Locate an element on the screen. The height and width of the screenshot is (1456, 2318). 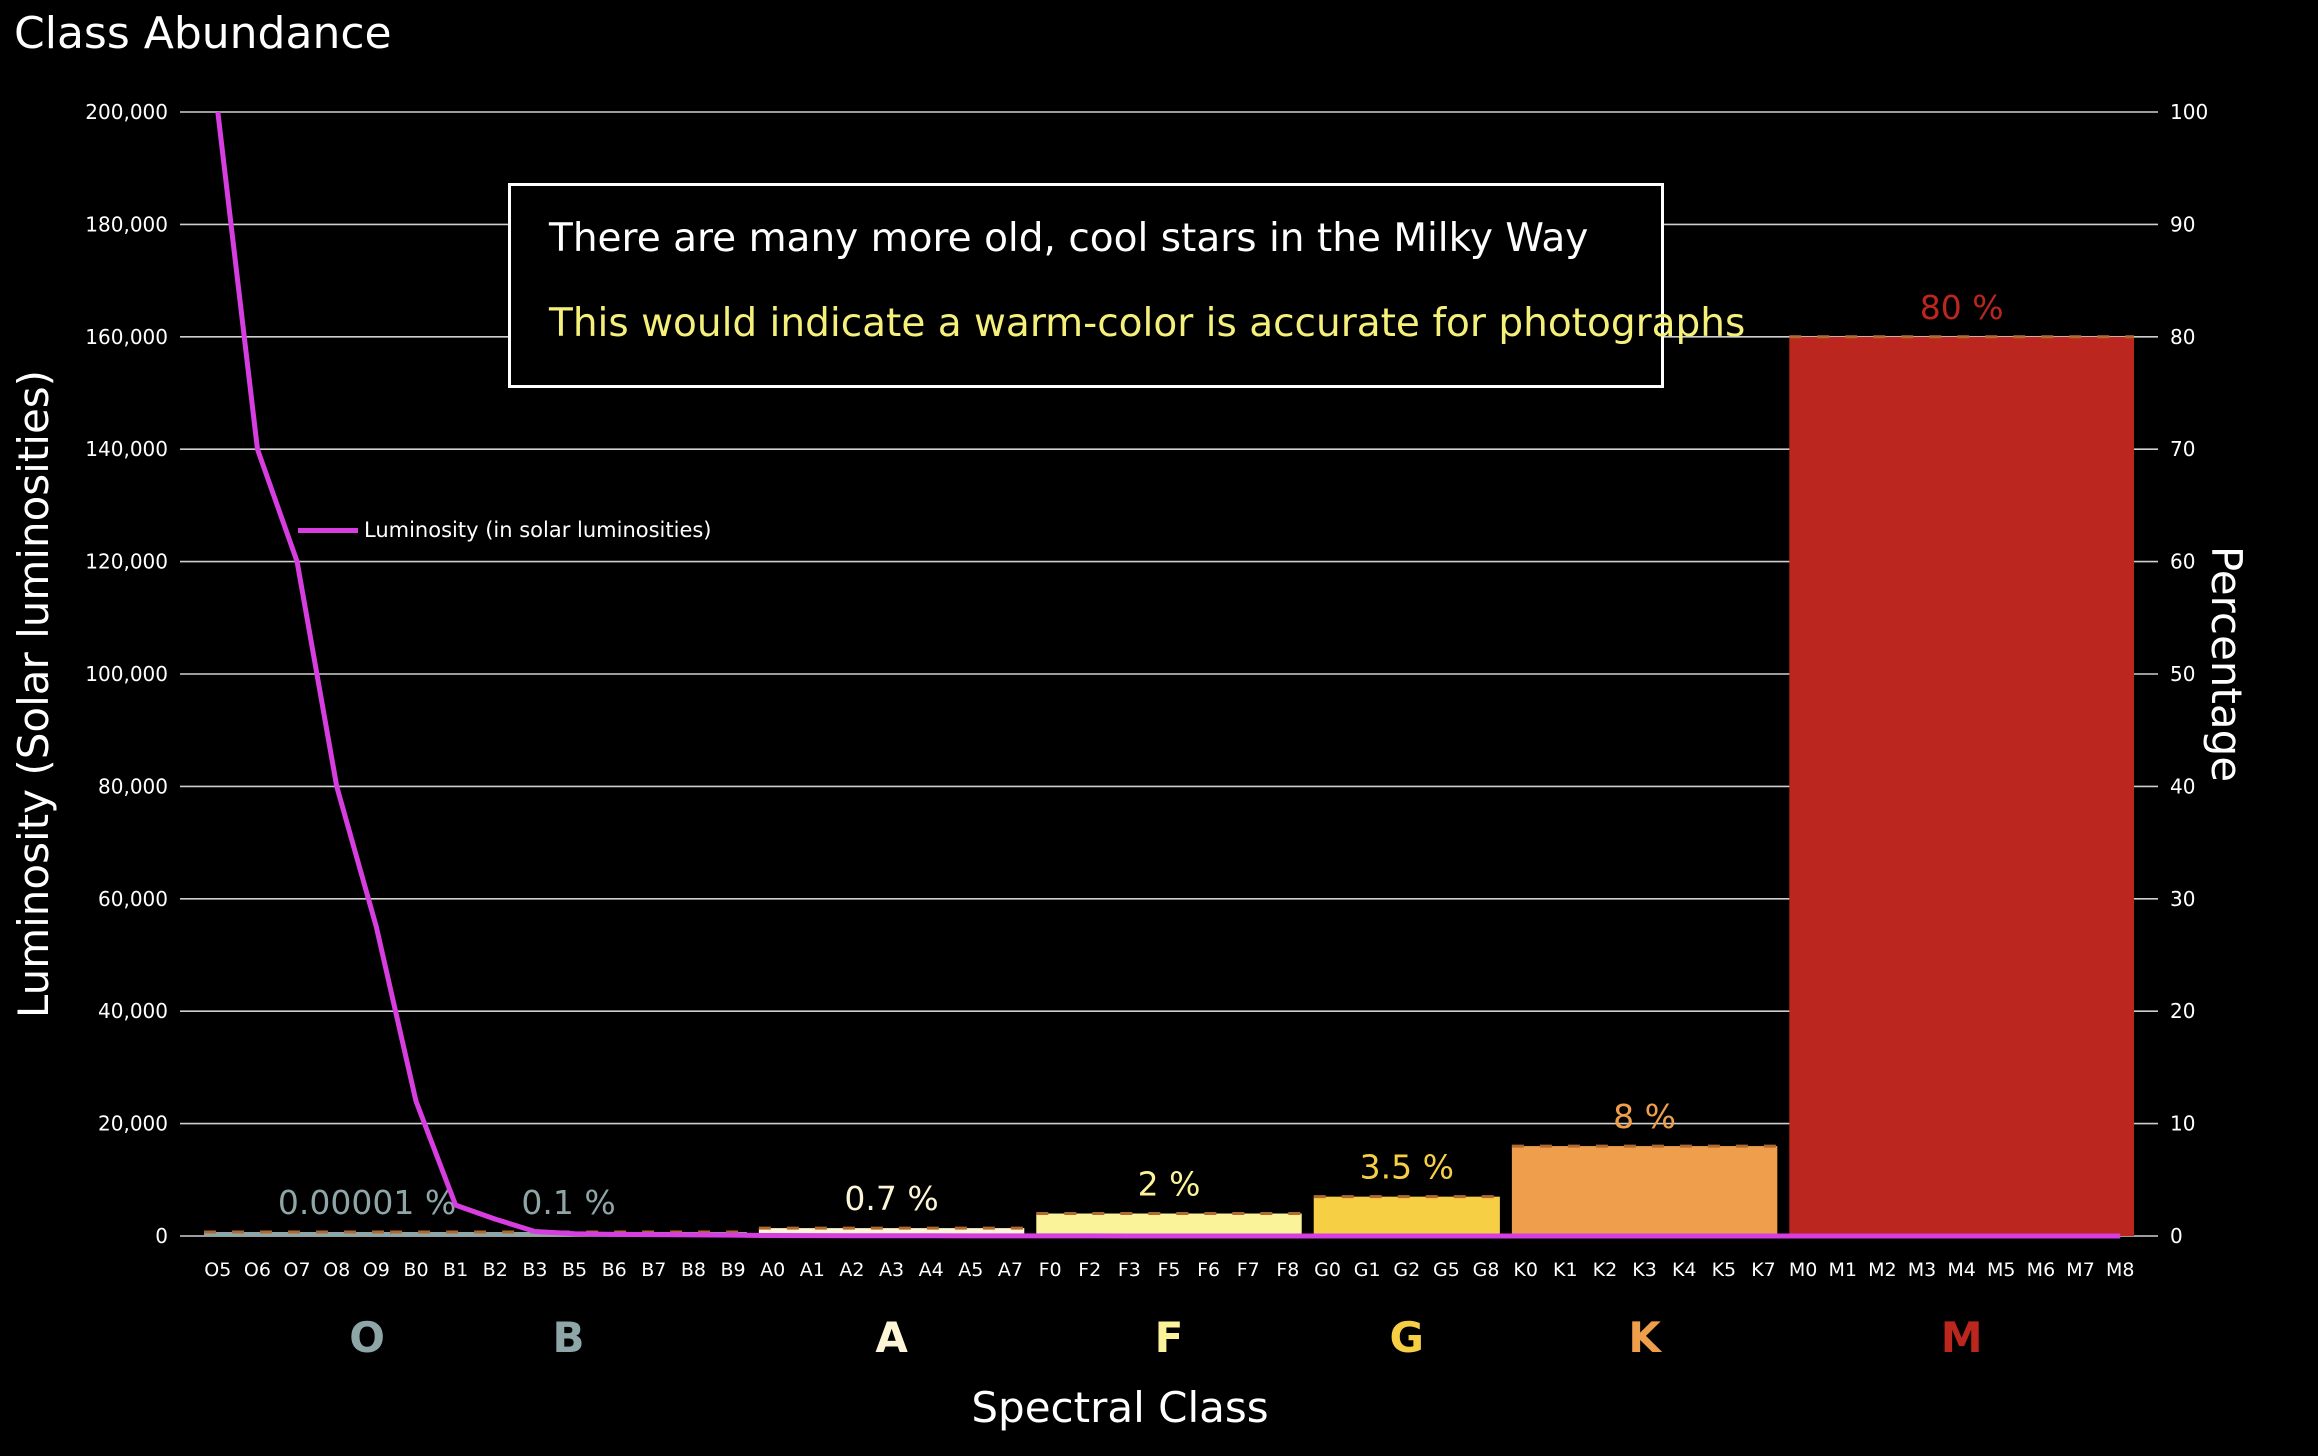
y-tick-label: 200,000 is located at coordinates (126, 112).